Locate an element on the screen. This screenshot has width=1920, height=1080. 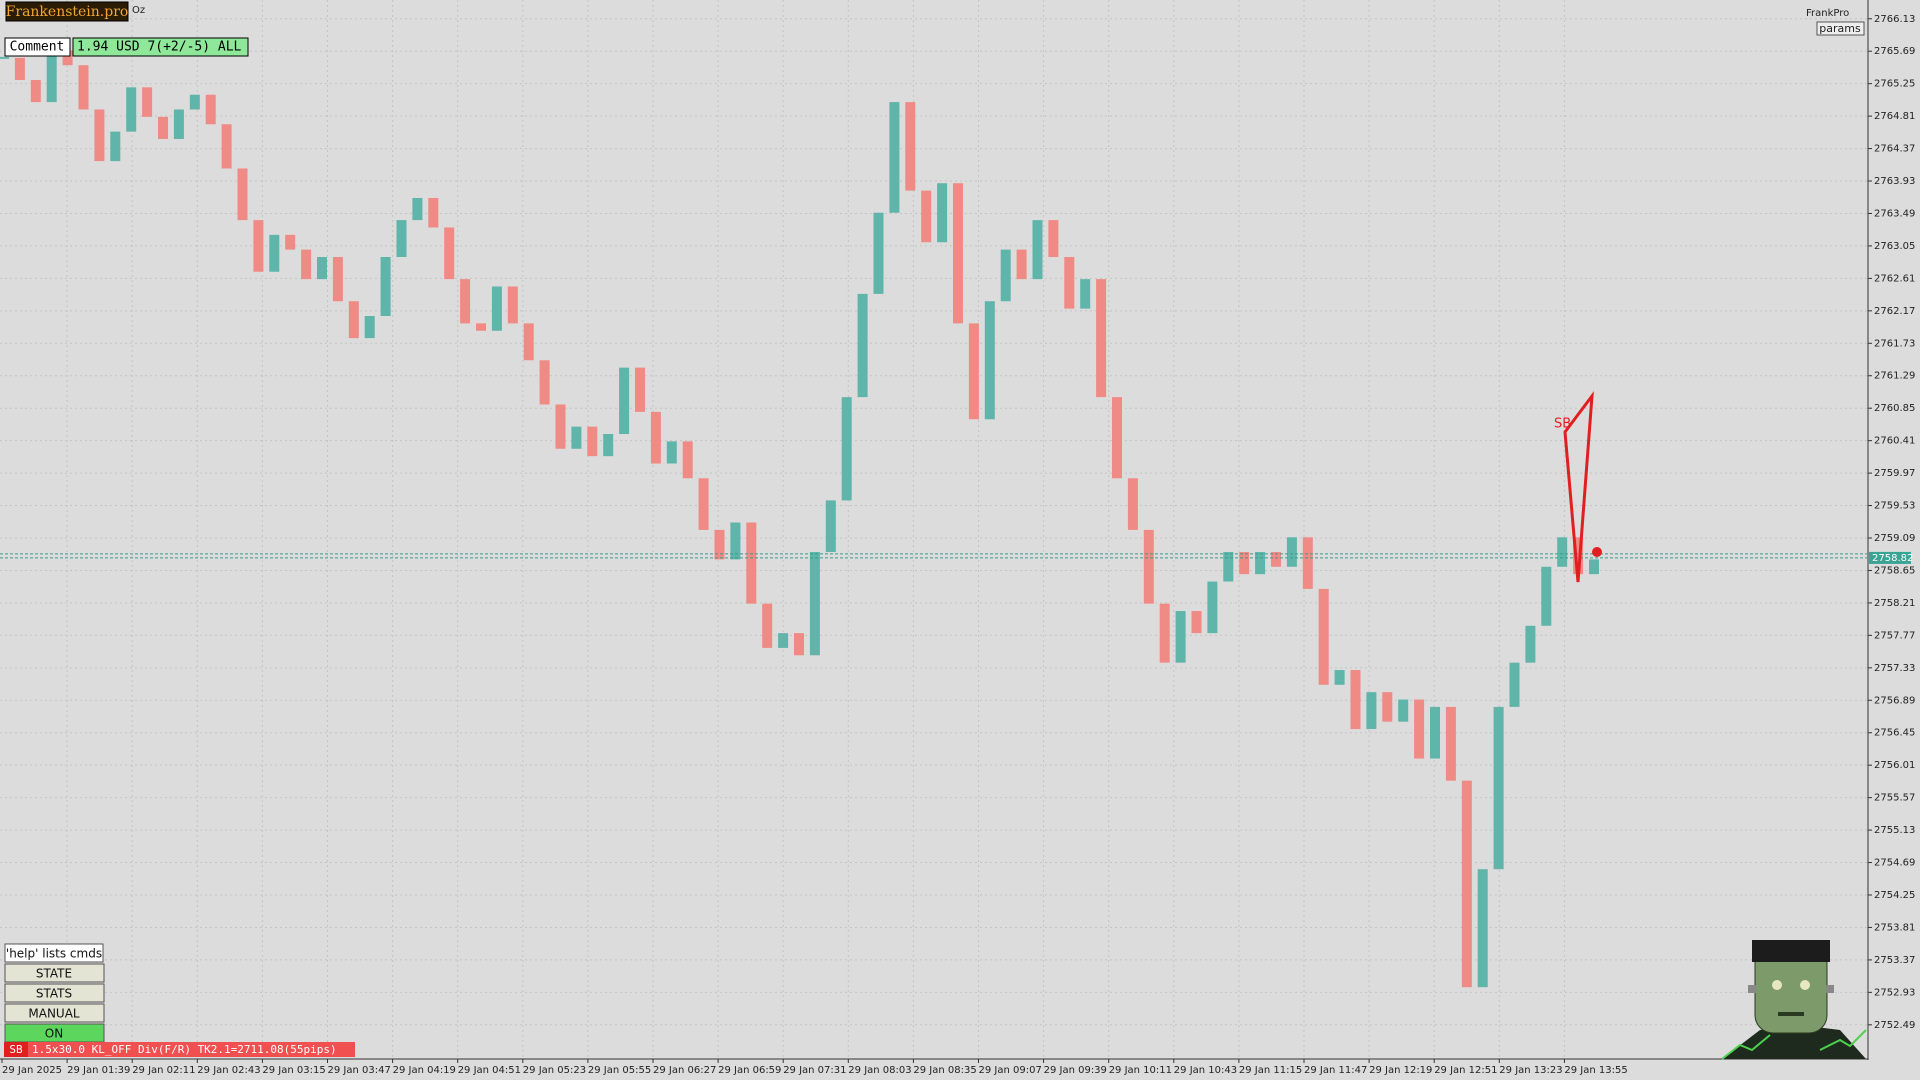
x-tick-label: 29 Jan 08:35 is located at coordinates (944, 1070).